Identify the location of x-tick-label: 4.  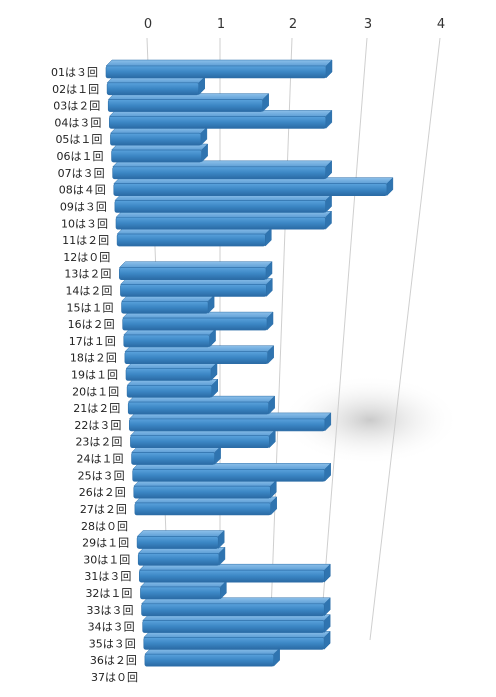
(441, 24).